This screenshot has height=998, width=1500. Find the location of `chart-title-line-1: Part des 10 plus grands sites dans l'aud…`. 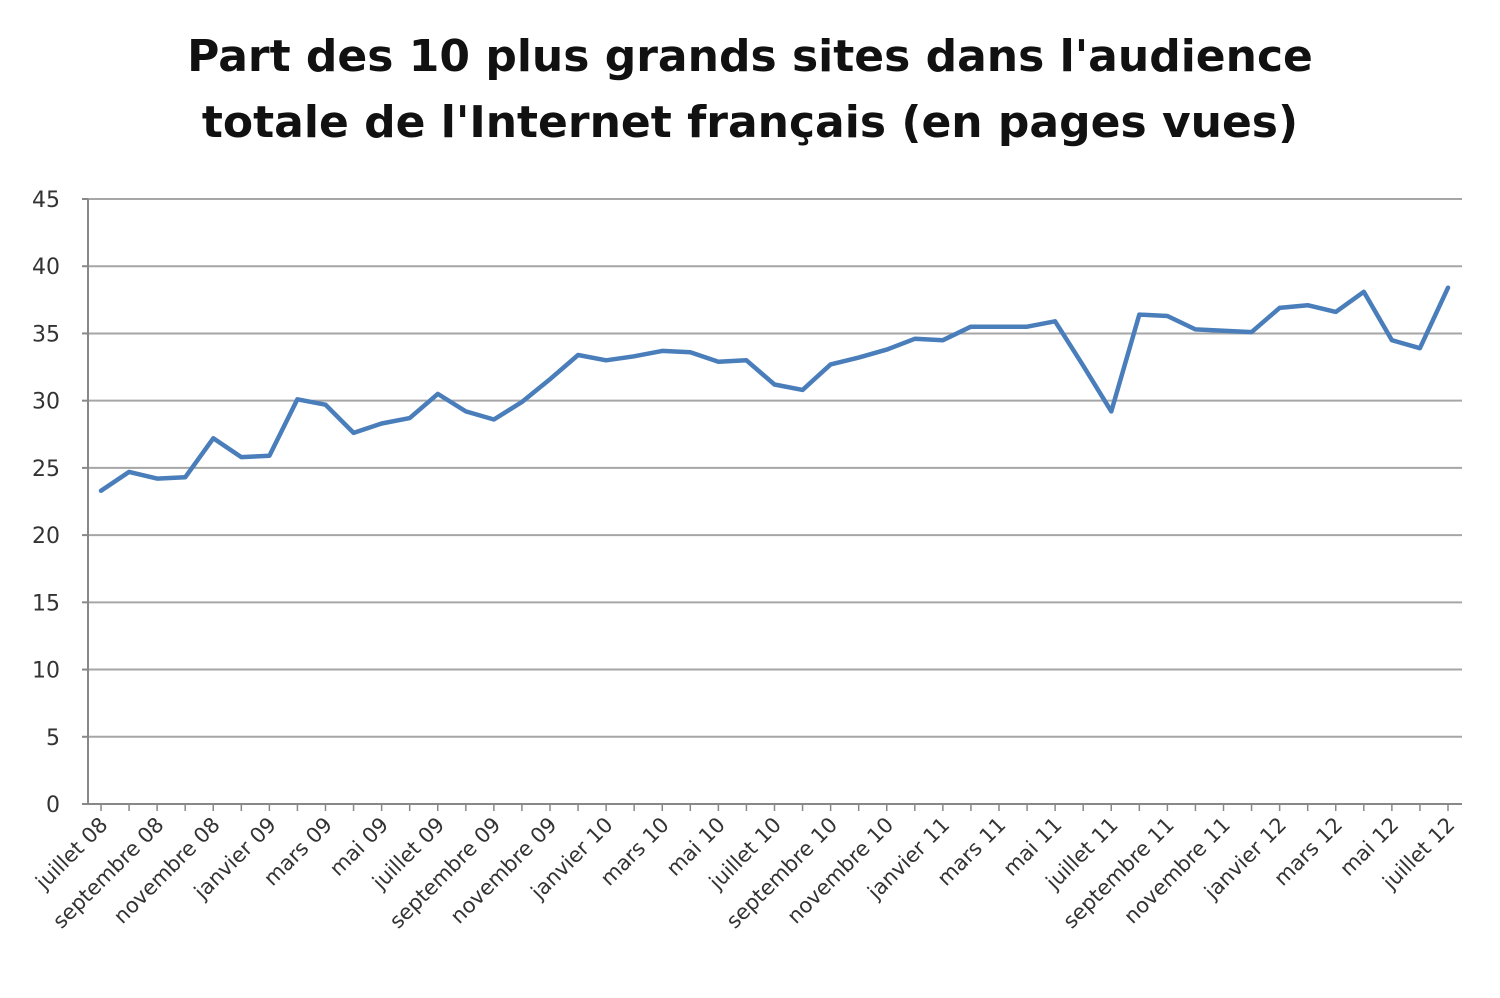

chart-title-line-1: Part des 10 plus grands sites dans l'aud… is located at coordinates (750, 56).